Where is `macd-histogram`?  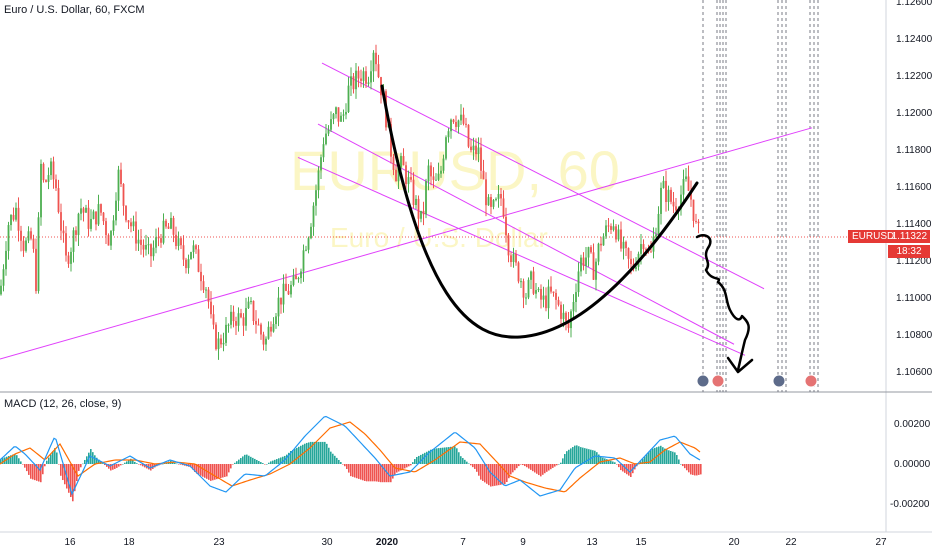 macd-histogram is located at coordinates (351, 471).